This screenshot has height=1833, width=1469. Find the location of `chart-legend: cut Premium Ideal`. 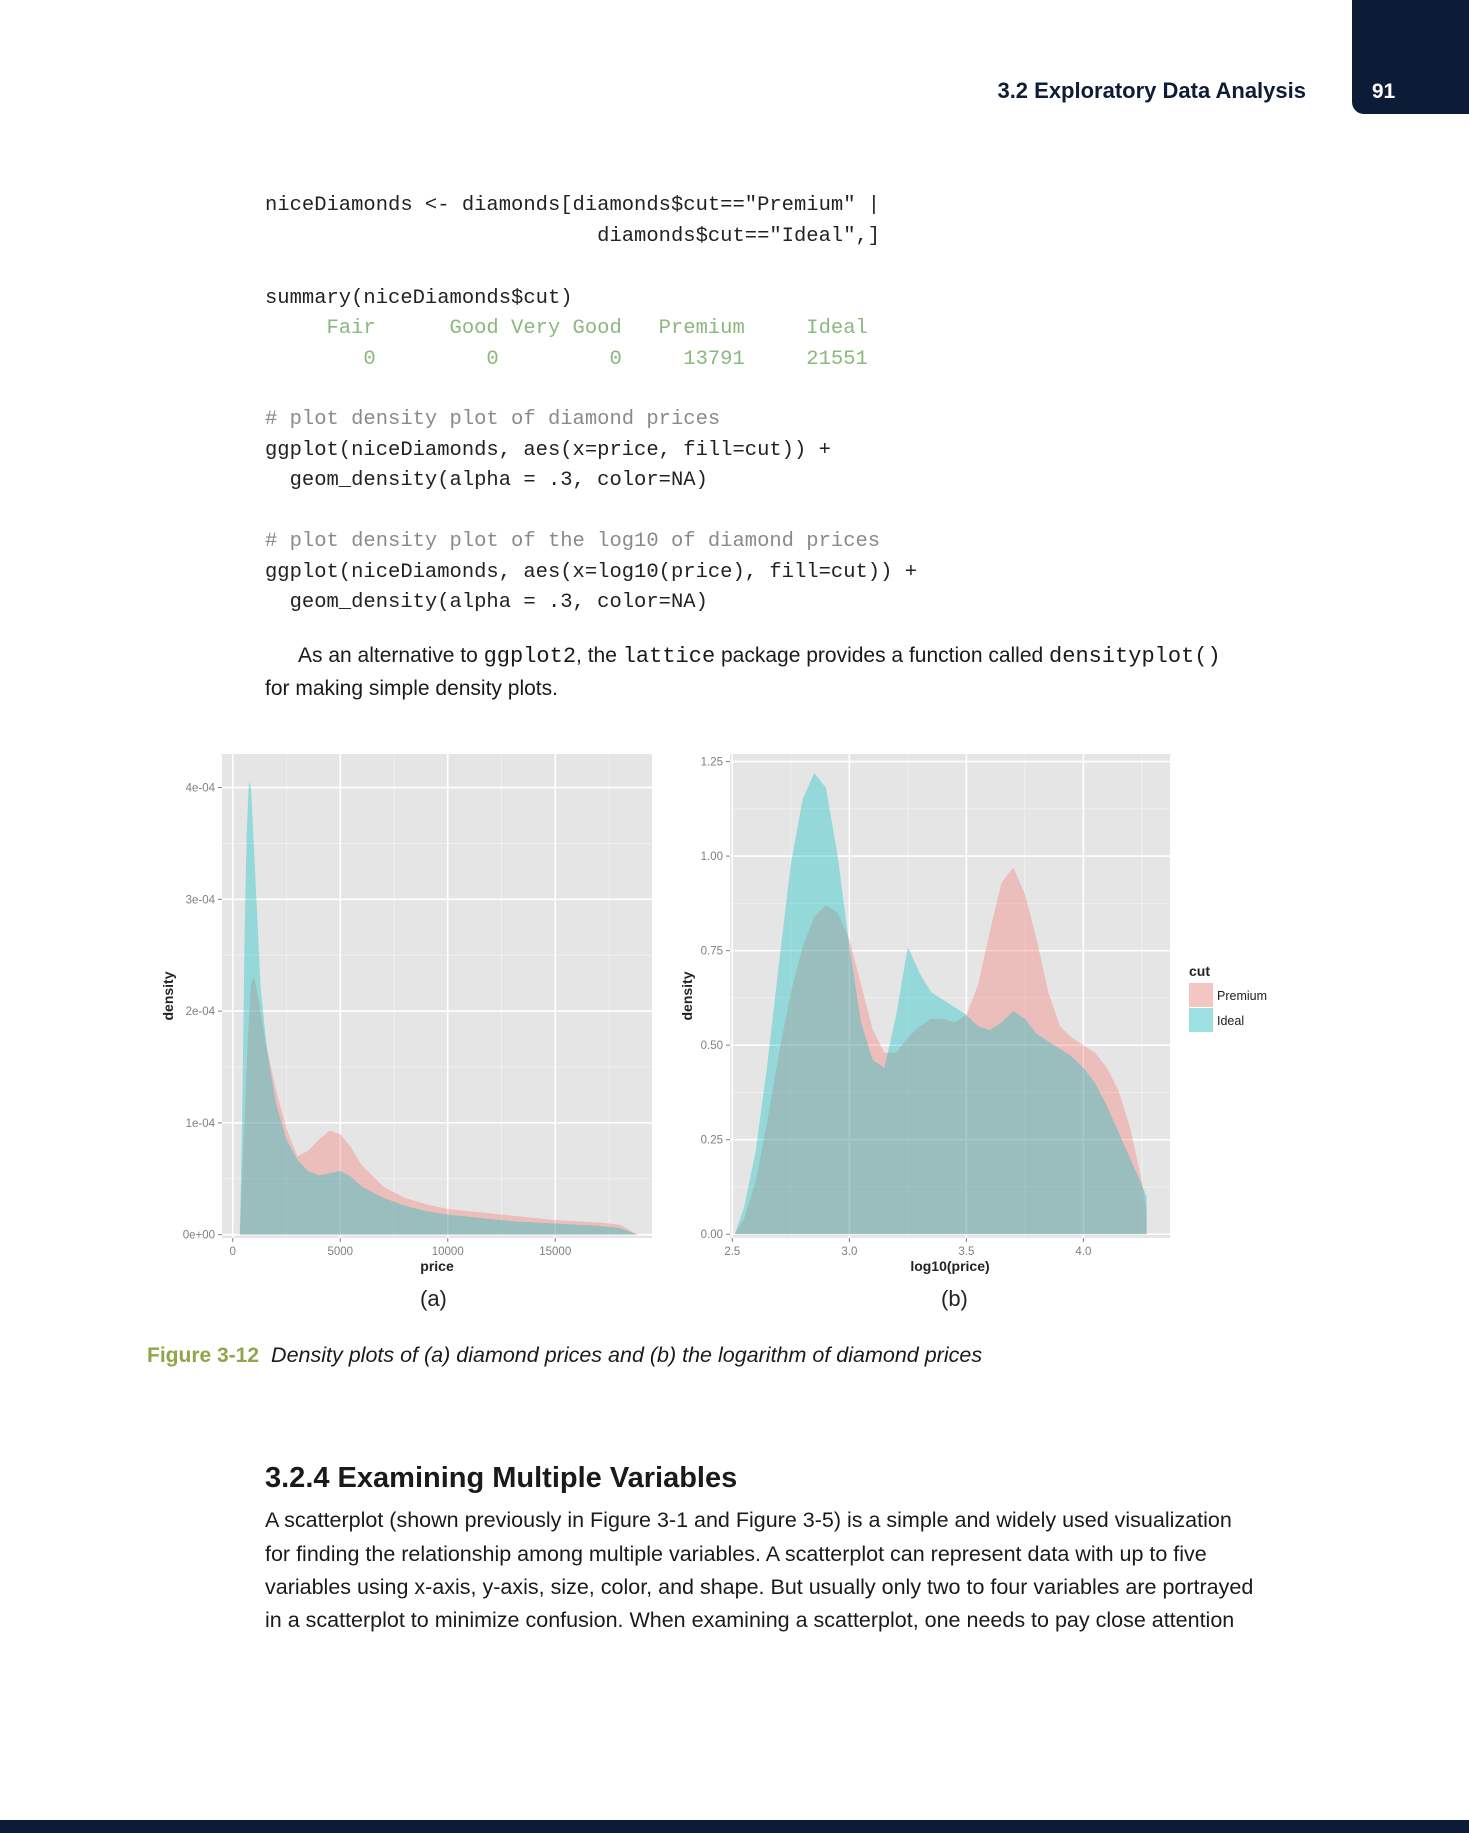

chart-legend: cut Premium Ideal is located at coordinates (1228, 997).